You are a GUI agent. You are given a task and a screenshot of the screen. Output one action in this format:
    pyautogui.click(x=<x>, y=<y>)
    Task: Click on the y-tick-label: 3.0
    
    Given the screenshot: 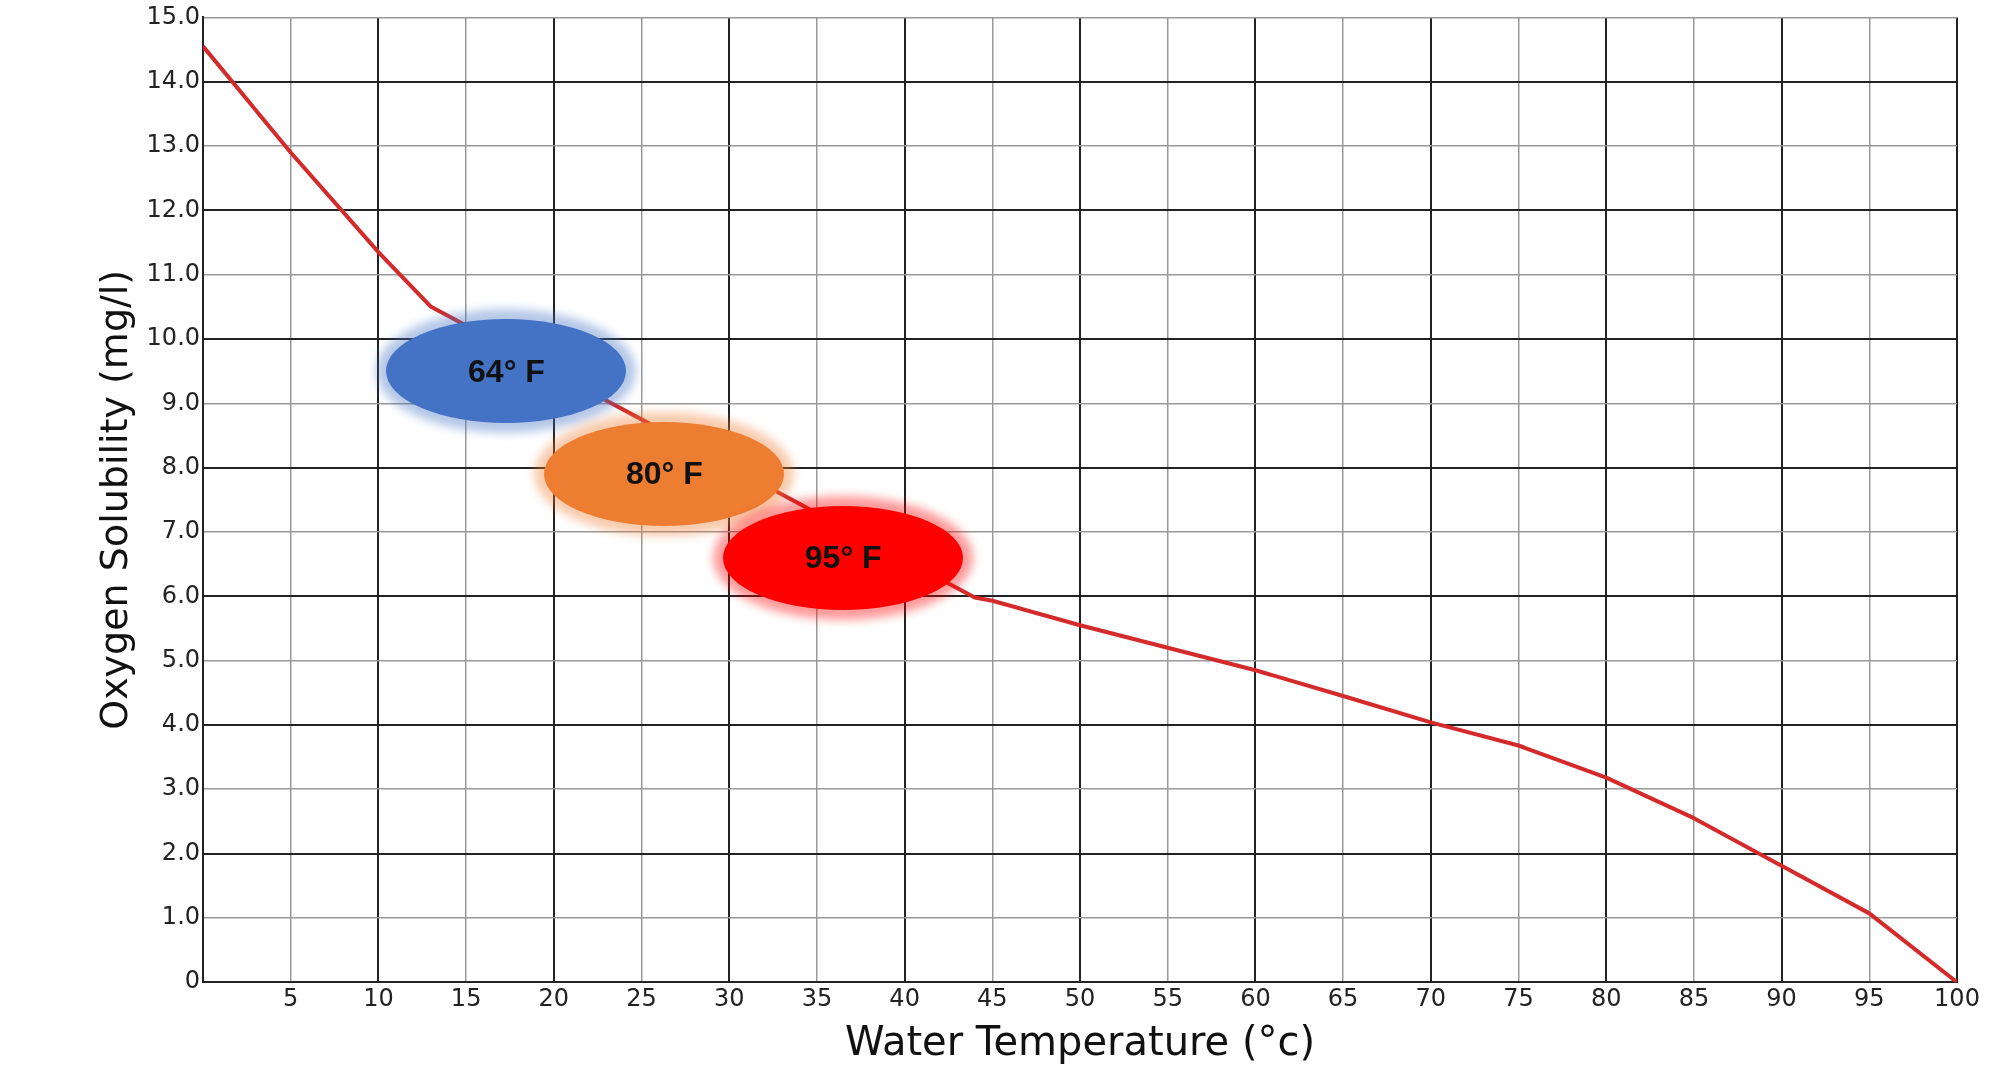 What is the action you would take?
    pyautogui.click(x=181, y=787)
    